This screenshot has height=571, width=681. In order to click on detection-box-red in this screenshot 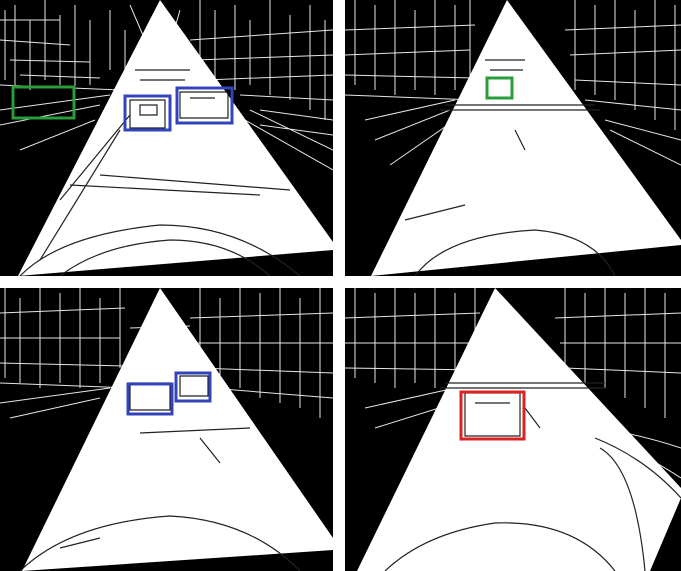, I will do `click(492, 415)`.